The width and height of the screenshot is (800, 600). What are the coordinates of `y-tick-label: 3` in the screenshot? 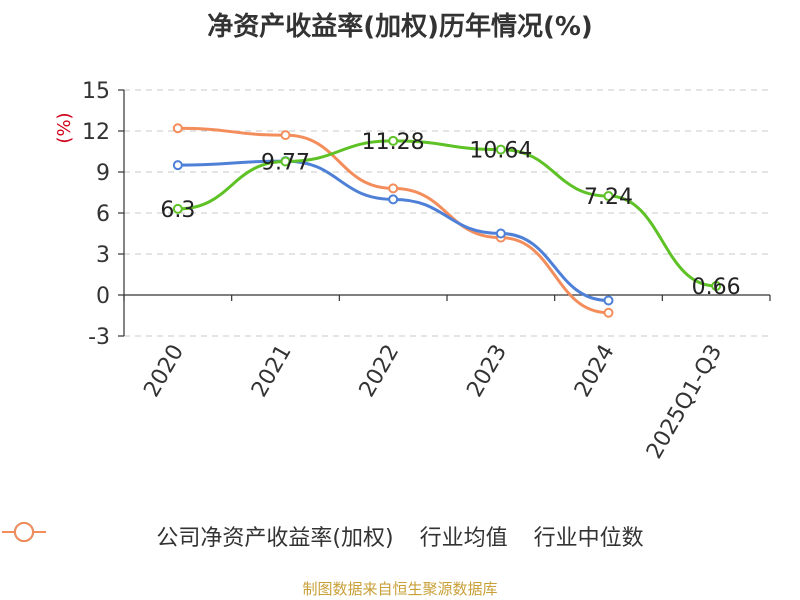 It's located at (103, 255).